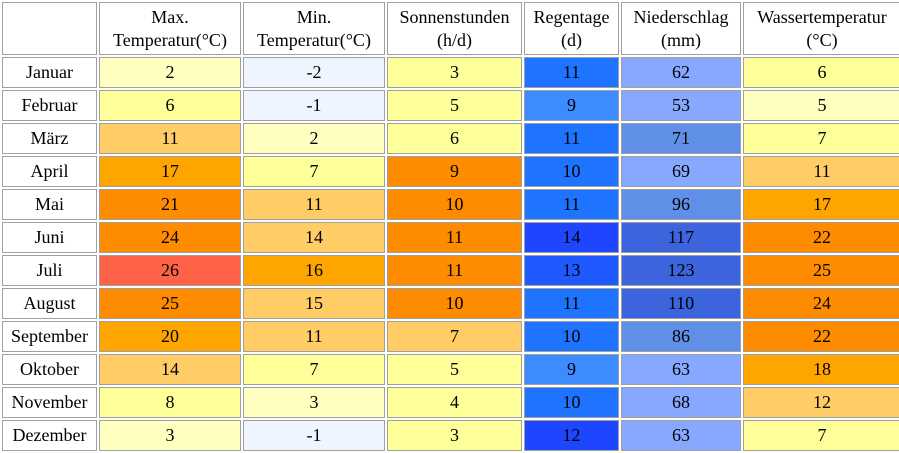 Image resolution: width=899 pixels, height=453 pixels. Describe the element at coordinates (821, 303) in the screenshot. I see `cell-water-temp: 24` at that location.